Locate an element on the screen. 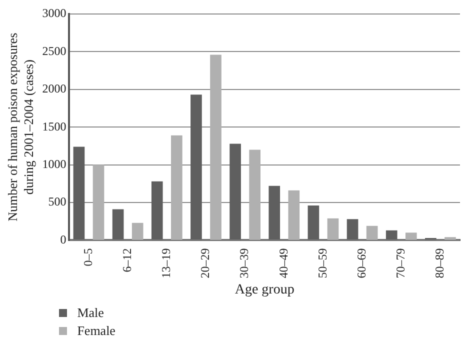  x-tick-label: 0–5 is located at coordinates (87, 257).